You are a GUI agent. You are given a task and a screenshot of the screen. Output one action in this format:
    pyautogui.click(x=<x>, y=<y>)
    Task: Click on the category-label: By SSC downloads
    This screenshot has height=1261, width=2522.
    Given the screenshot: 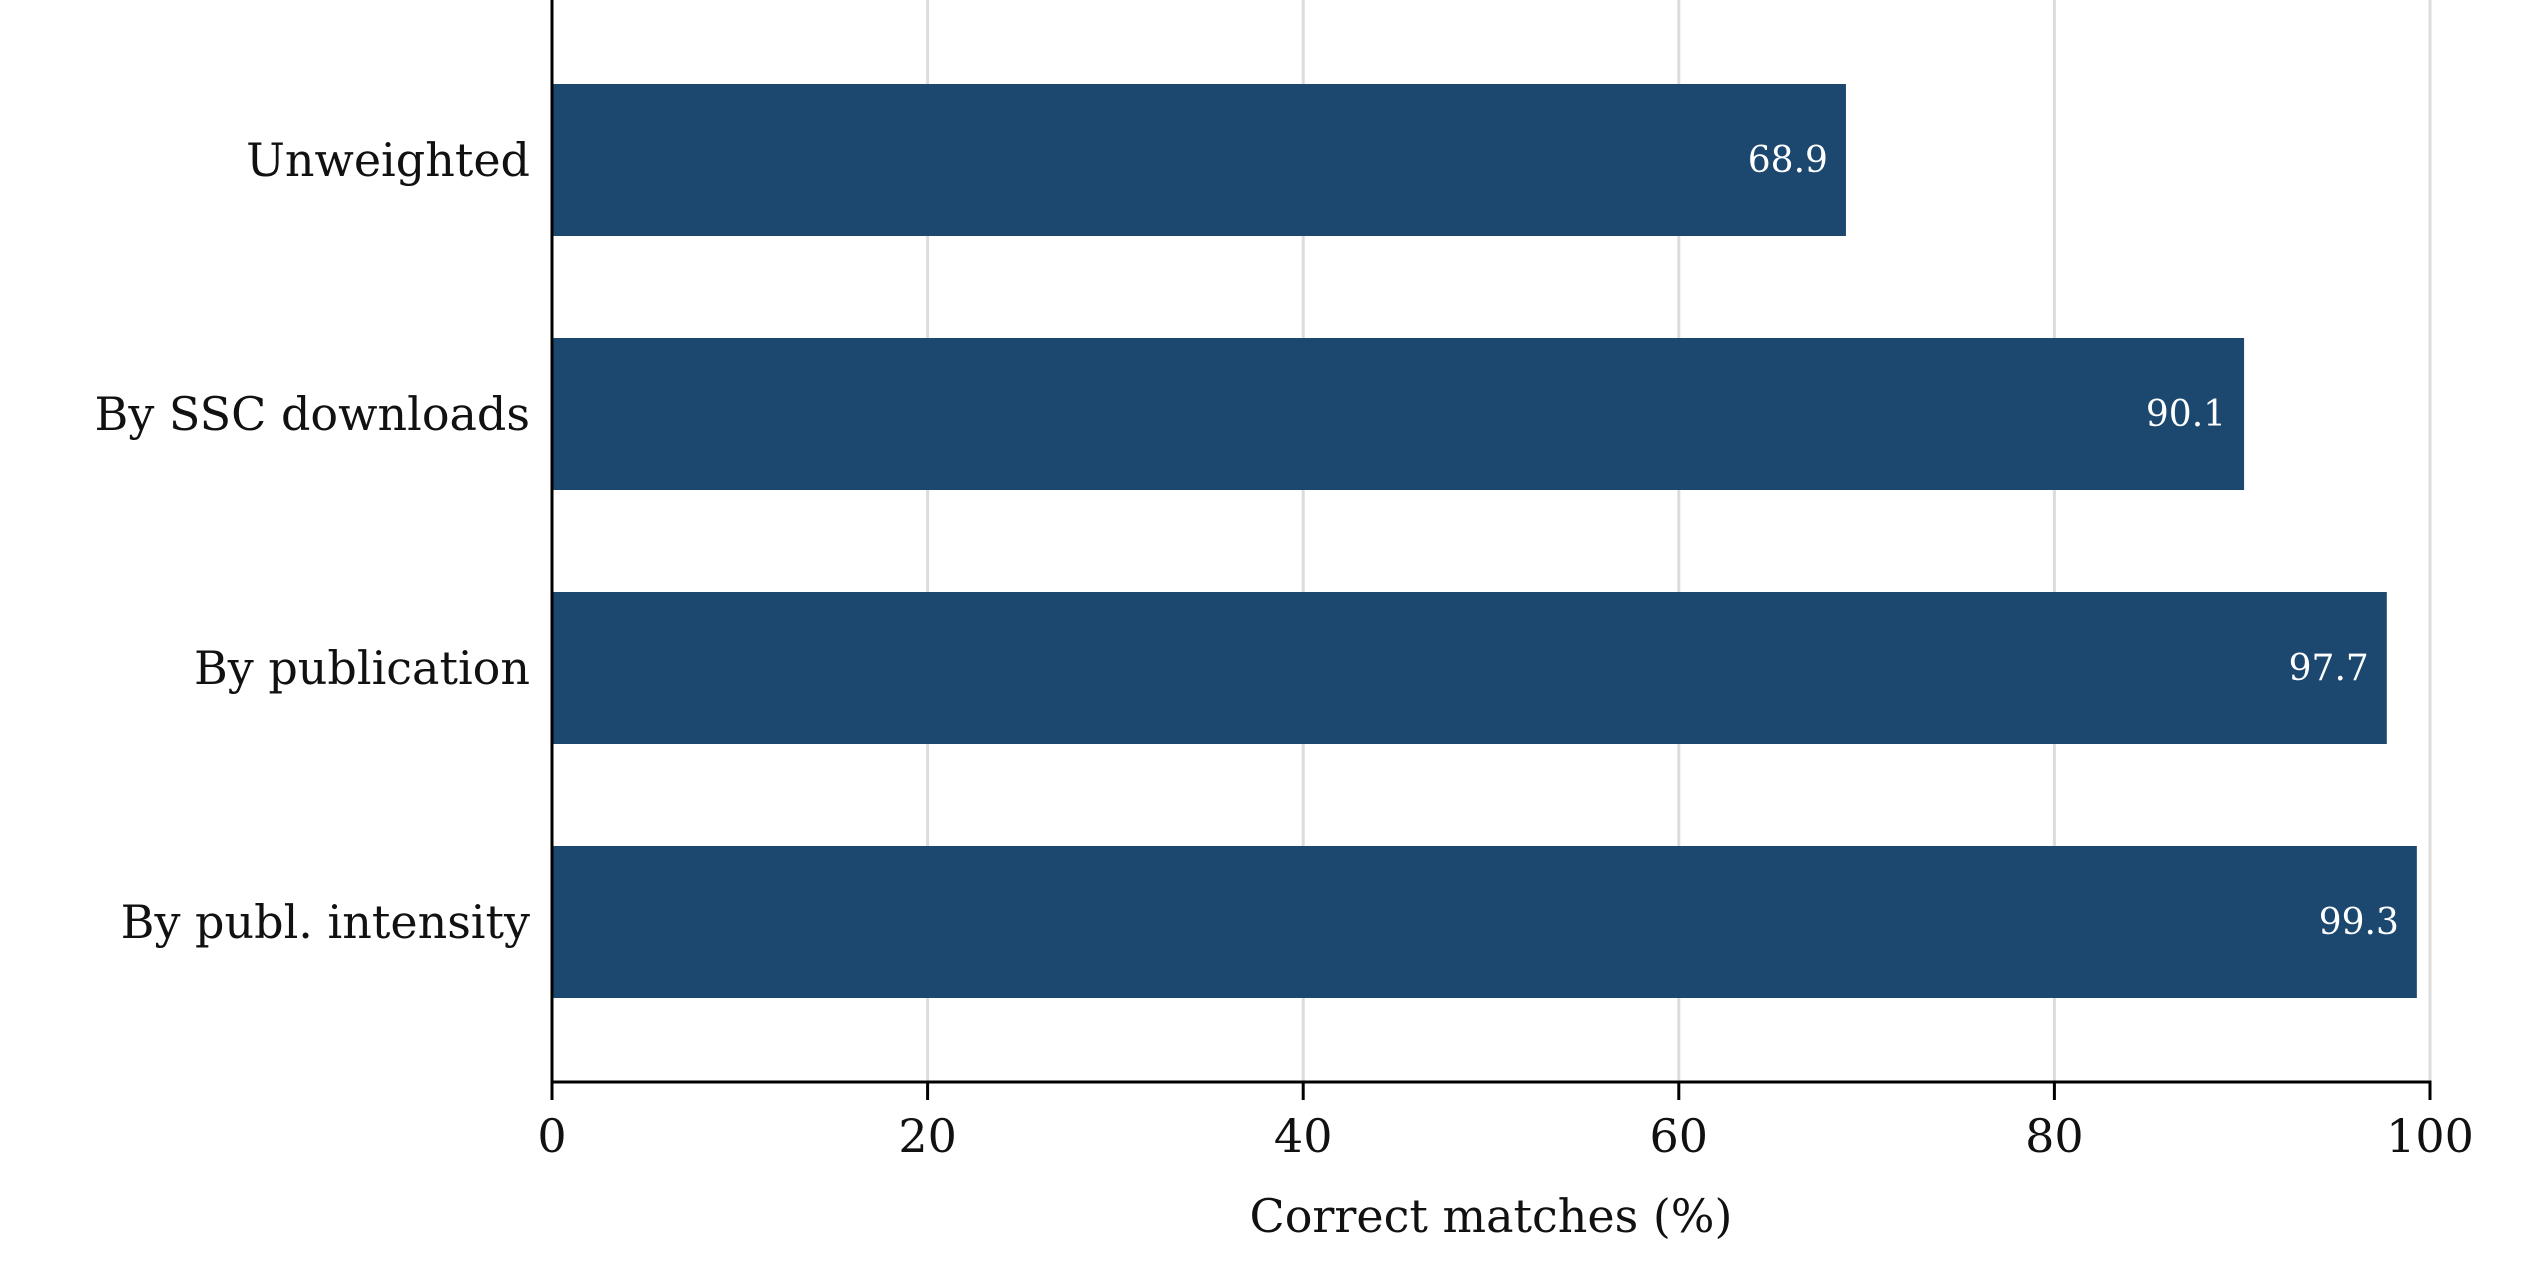 What is the action you would take?
    pyautogui.click(x=312, y=414)
    